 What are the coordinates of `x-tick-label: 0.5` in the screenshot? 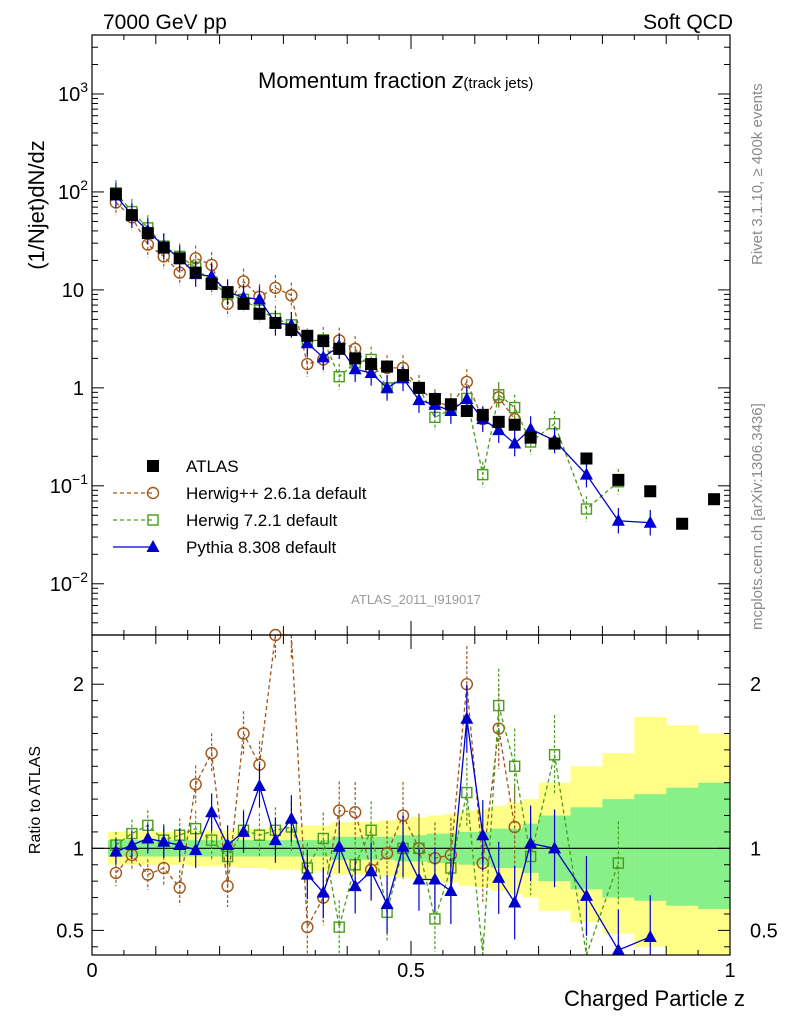 It's located at (411, 971).